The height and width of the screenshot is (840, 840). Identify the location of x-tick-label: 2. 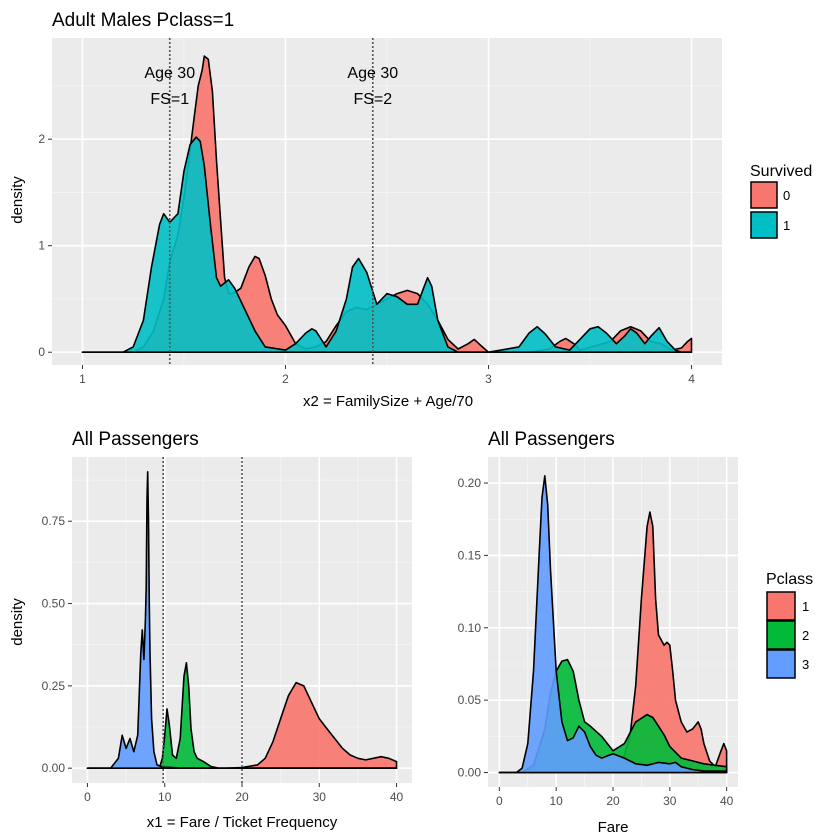
(285, 379).